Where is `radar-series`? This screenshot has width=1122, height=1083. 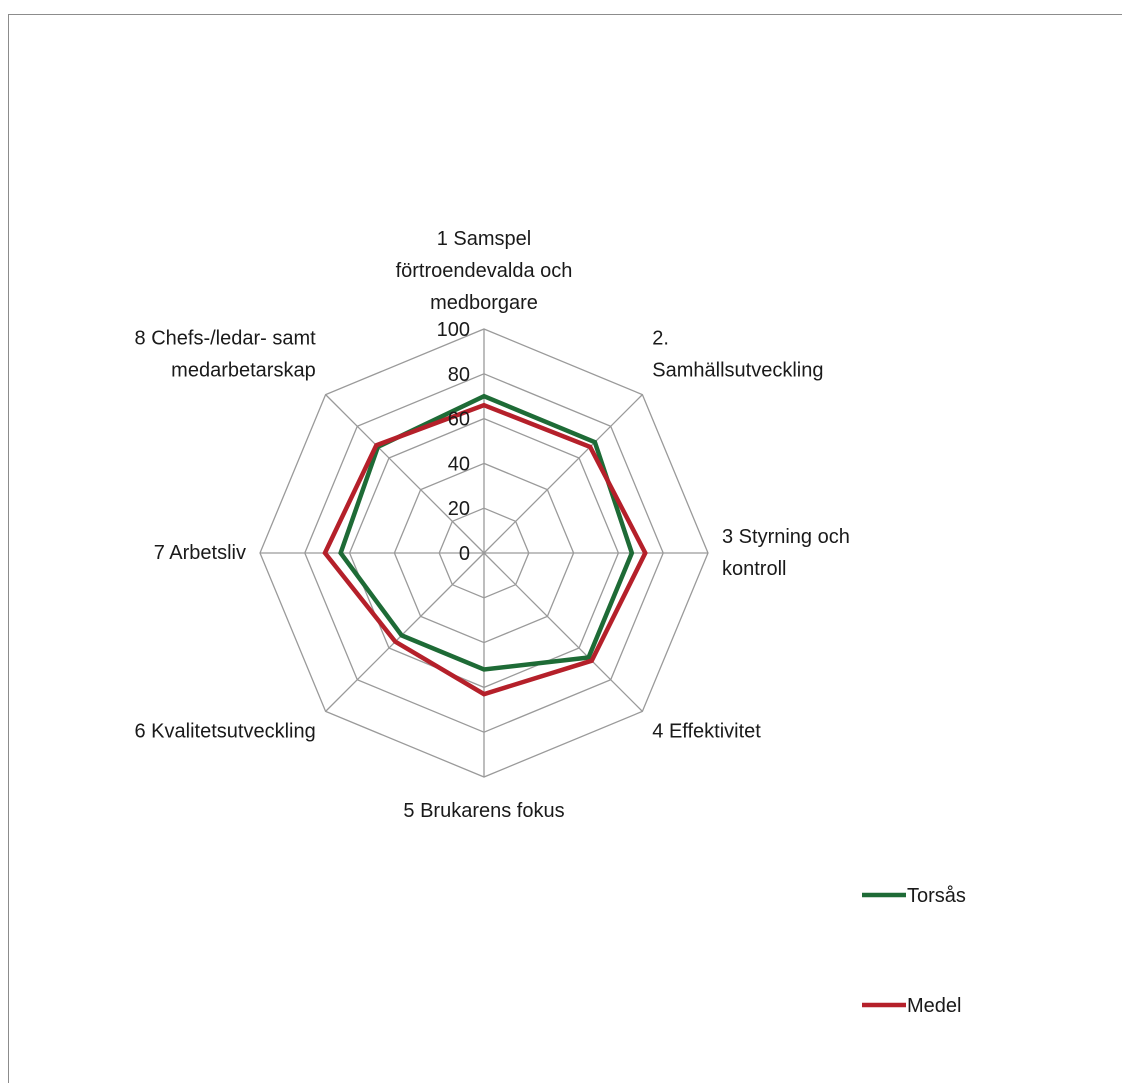 radar-series is located at coordinates (485, 545).